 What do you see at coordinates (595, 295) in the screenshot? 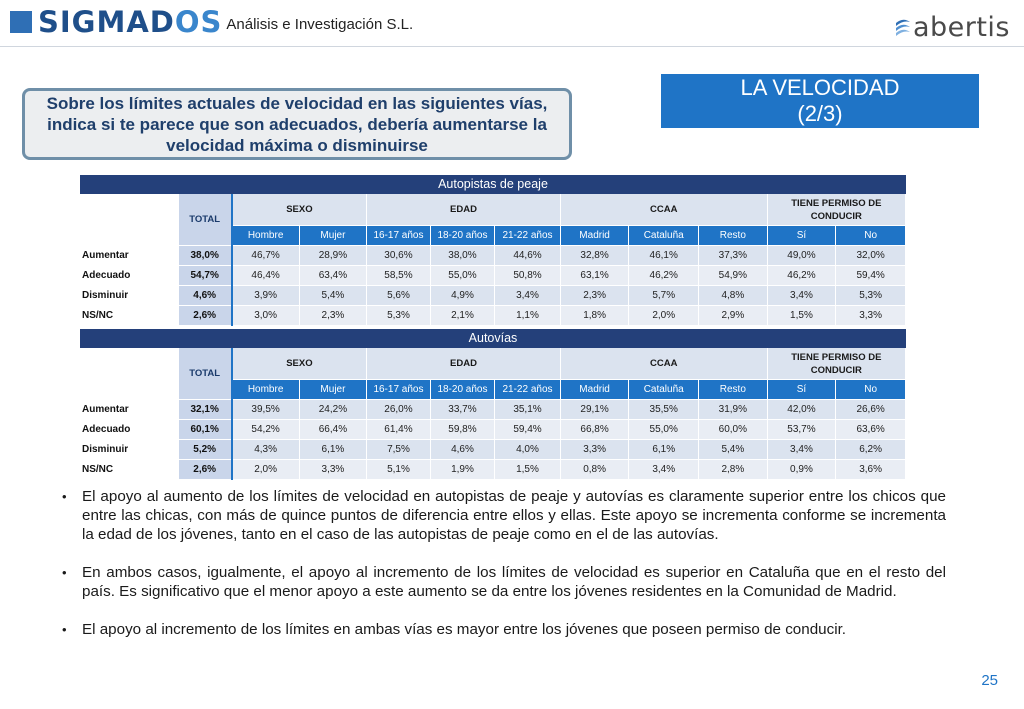
I see `table-cell: 2,3%` at bounding box center [595, 295].